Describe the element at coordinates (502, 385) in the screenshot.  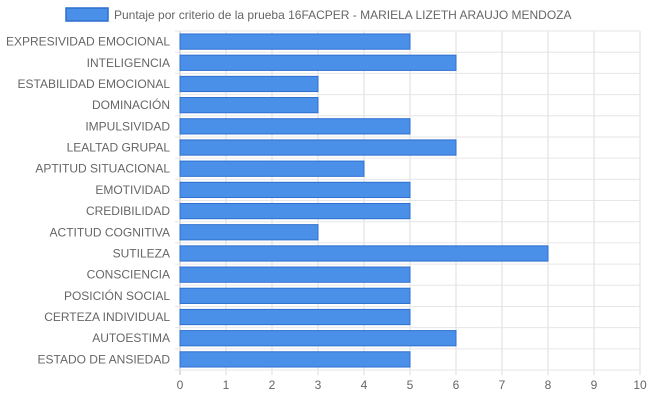
I see `x-tick-label: 7` at that location.